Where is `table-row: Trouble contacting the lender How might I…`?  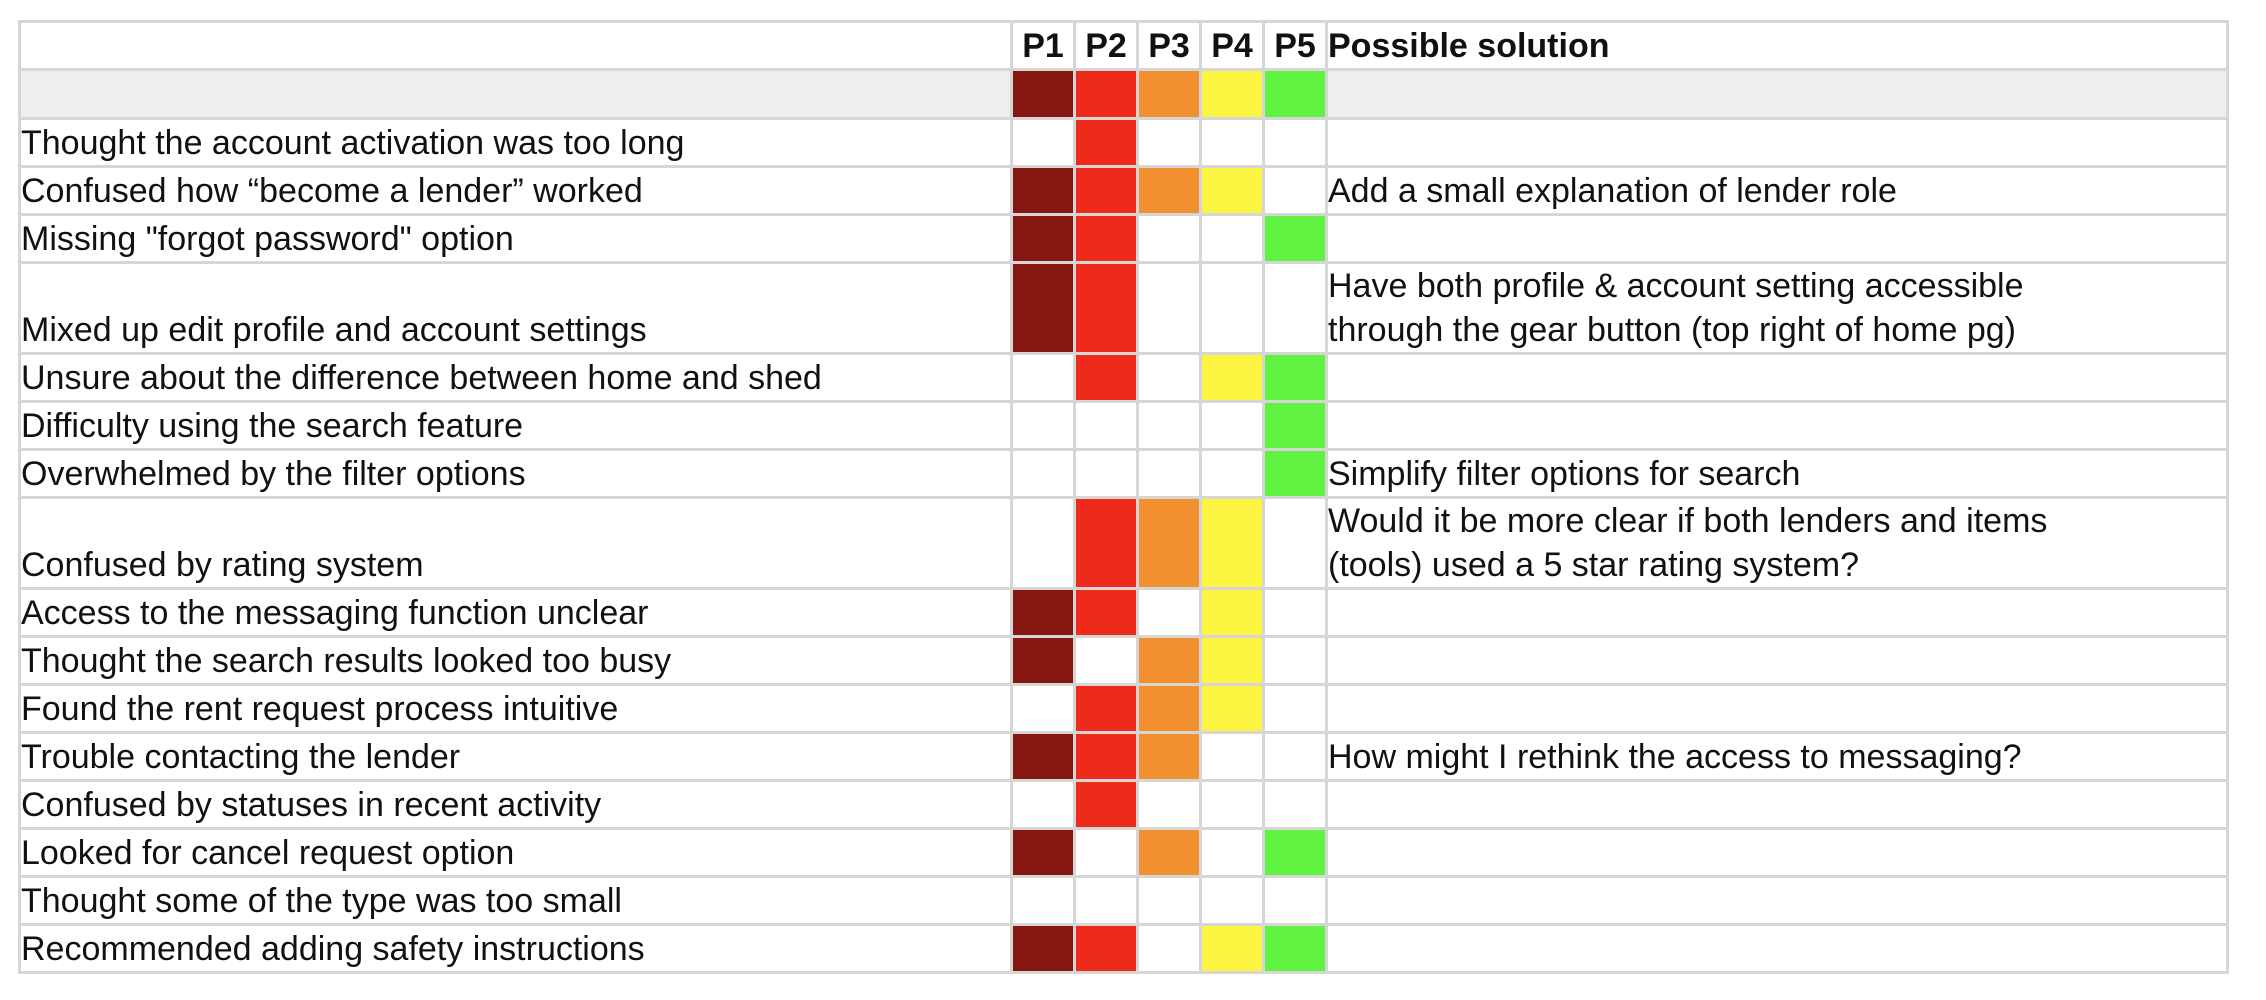
table-row: Trouble contacting the lender How might I… is located at coordinates (1123, 756).